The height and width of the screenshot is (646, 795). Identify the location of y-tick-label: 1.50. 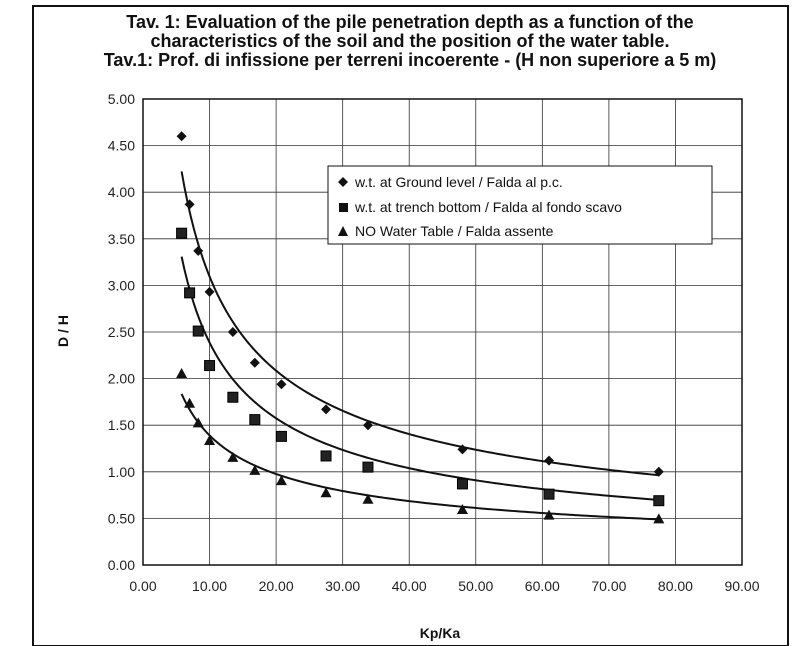
(121, 425).